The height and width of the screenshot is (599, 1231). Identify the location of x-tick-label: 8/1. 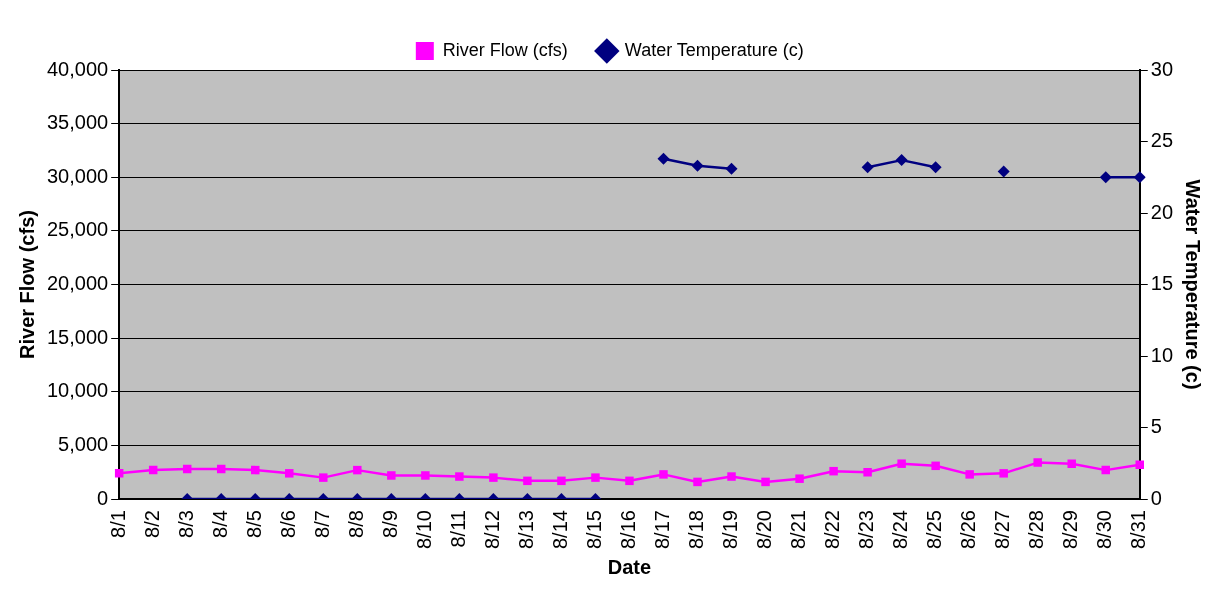
(117, 524).